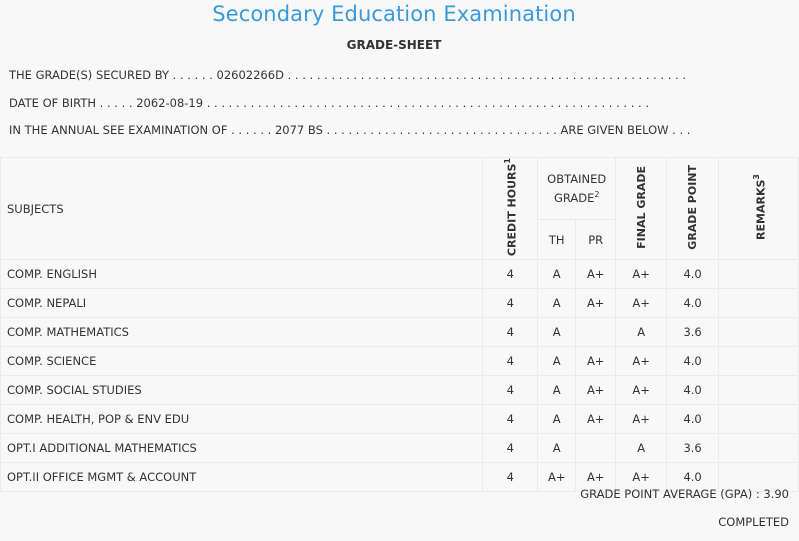 Image resolution: width=799 pixels, height=541 pixels. Describe the element at coordinates (242, 419) in the screenshot. I see `subject-cell: COMP. HEALTH, POP & ENV EDU` at that location.